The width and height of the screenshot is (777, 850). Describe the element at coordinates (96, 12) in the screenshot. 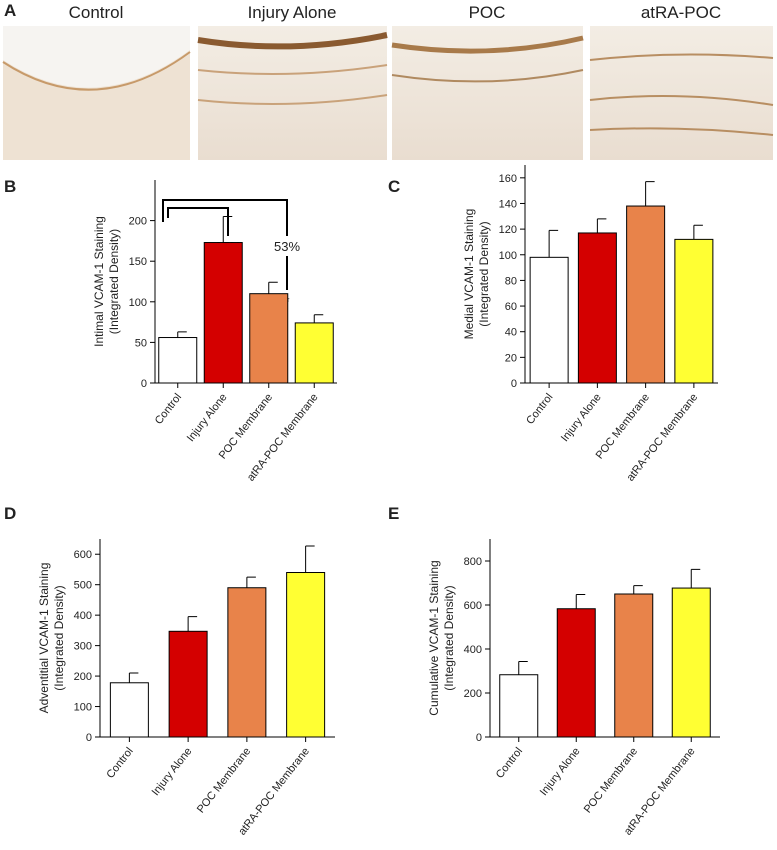

I see `image-title: Control` at that location.